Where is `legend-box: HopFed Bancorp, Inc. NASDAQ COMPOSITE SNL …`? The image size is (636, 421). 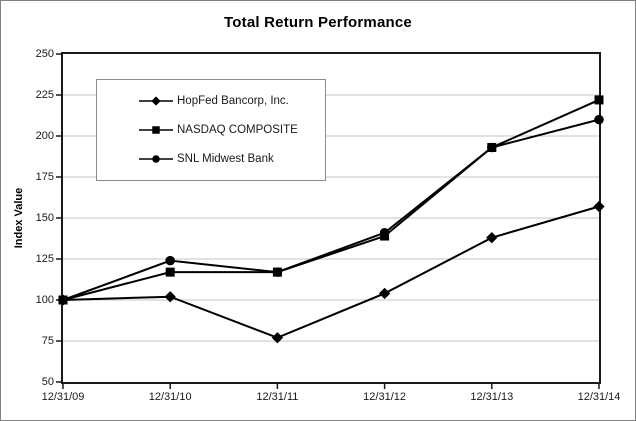 legend-box: HopFed Bancorp, Inc. NASDAQ COMPOSITE SNL … is located at coordinates (211, 130).